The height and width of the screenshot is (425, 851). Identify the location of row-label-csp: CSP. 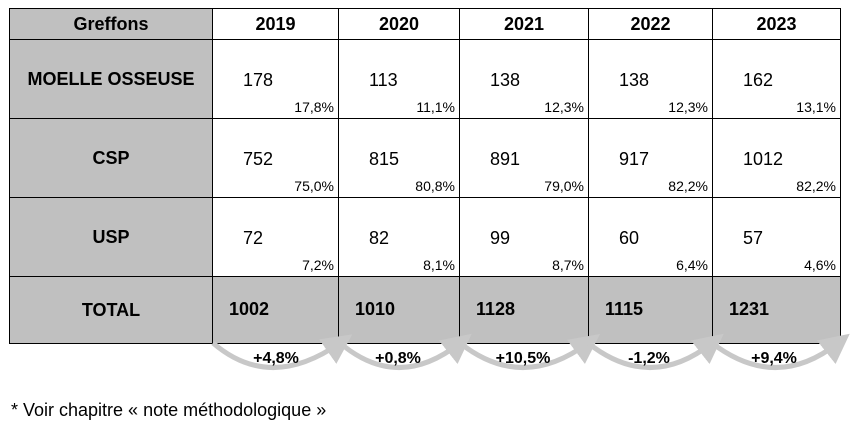
(111, 158).